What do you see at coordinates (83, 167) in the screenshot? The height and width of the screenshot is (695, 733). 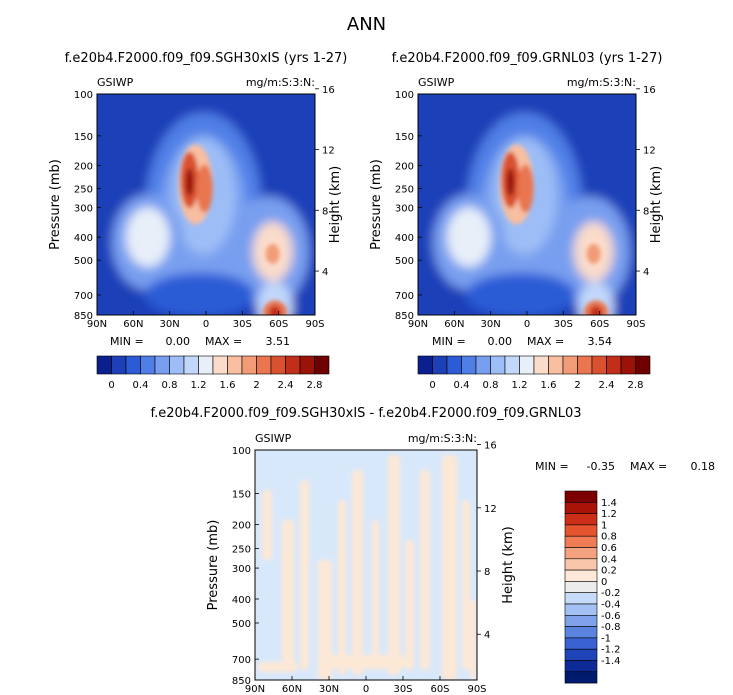 I see `y-tick-label: 200` at bounding box center [83, 167].